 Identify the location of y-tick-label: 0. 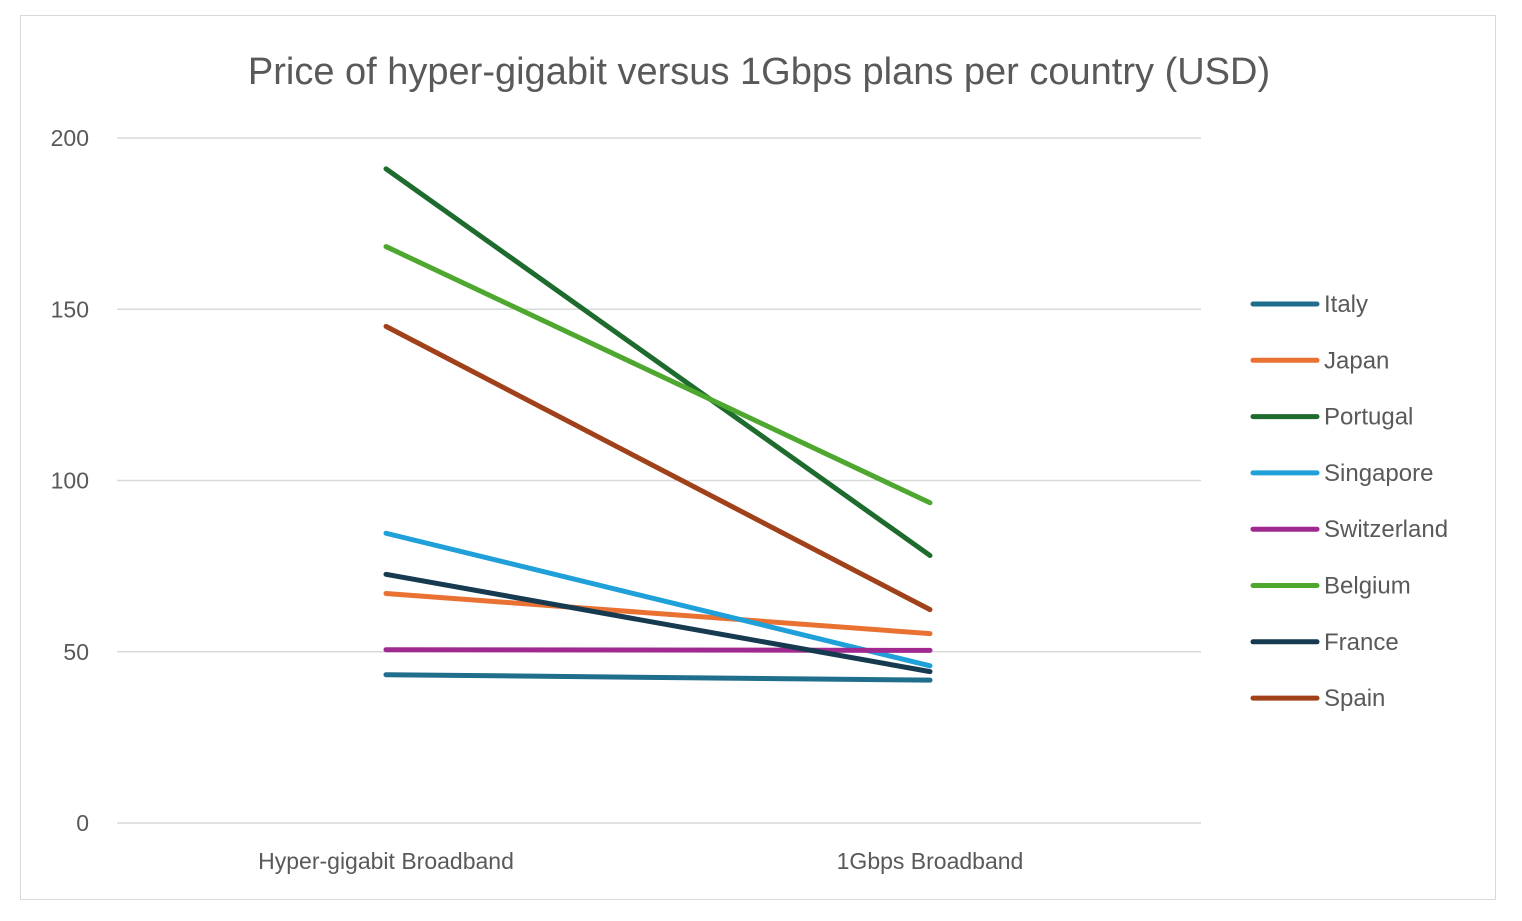
(82, 823).